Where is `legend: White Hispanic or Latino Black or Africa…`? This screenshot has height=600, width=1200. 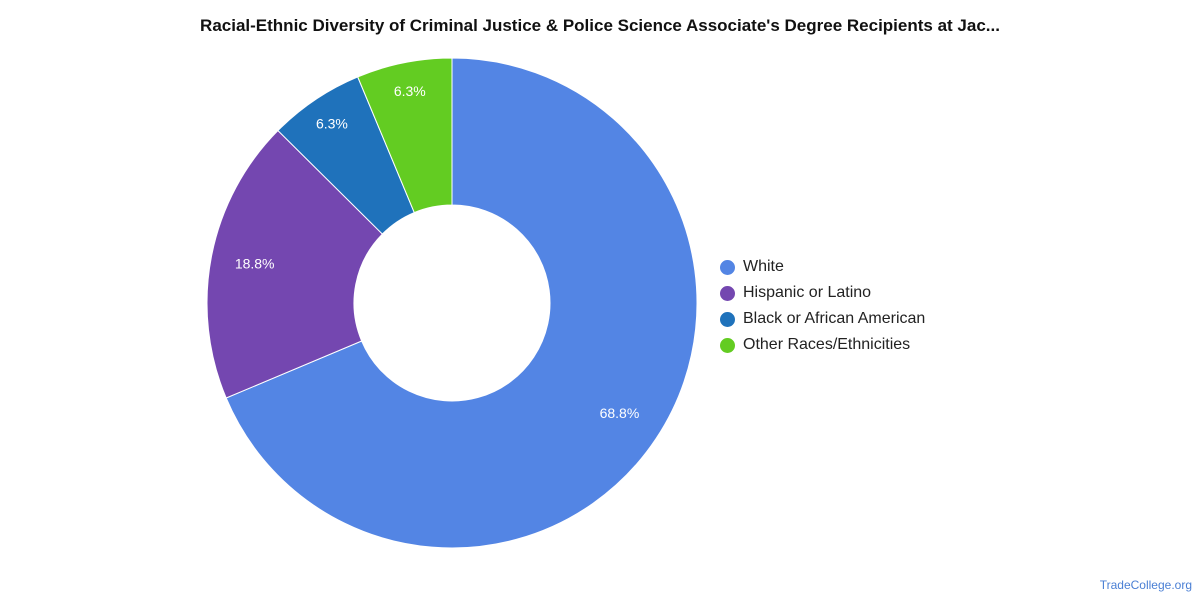
legend: White Hispanic or Latino Black or Africa… is located at coordinates (822, 306).